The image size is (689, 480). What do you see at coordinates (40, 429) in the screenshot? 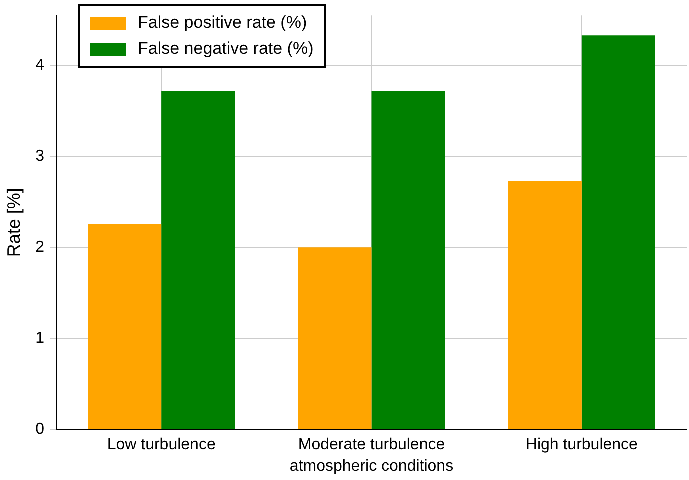
I see `y-tick-label: 0` at bounding box center [40, 429].